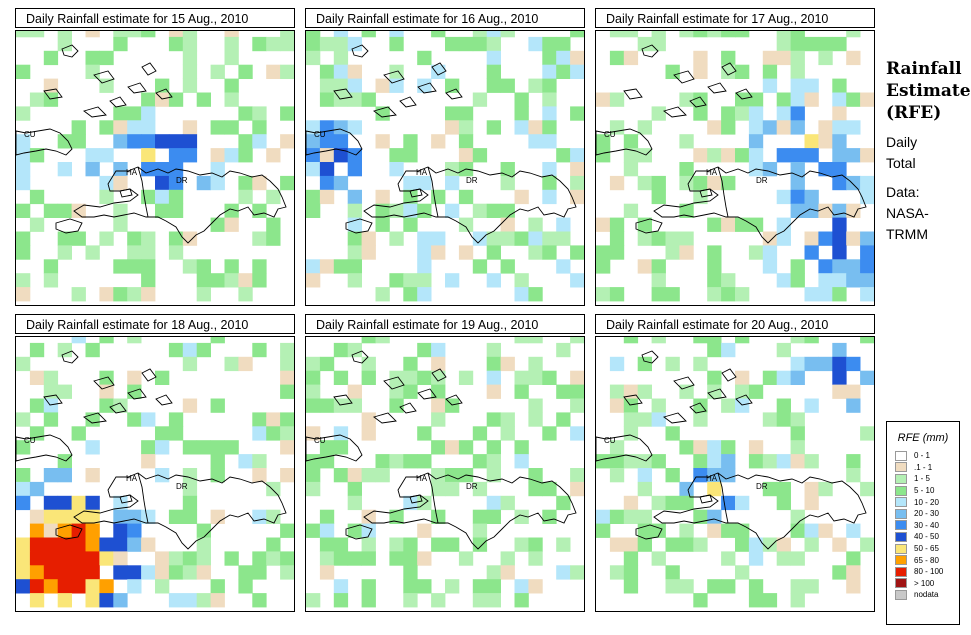 This screenshot has height=635, width=971. I want to click on country-label-haiti: HA, so click(132, 478).